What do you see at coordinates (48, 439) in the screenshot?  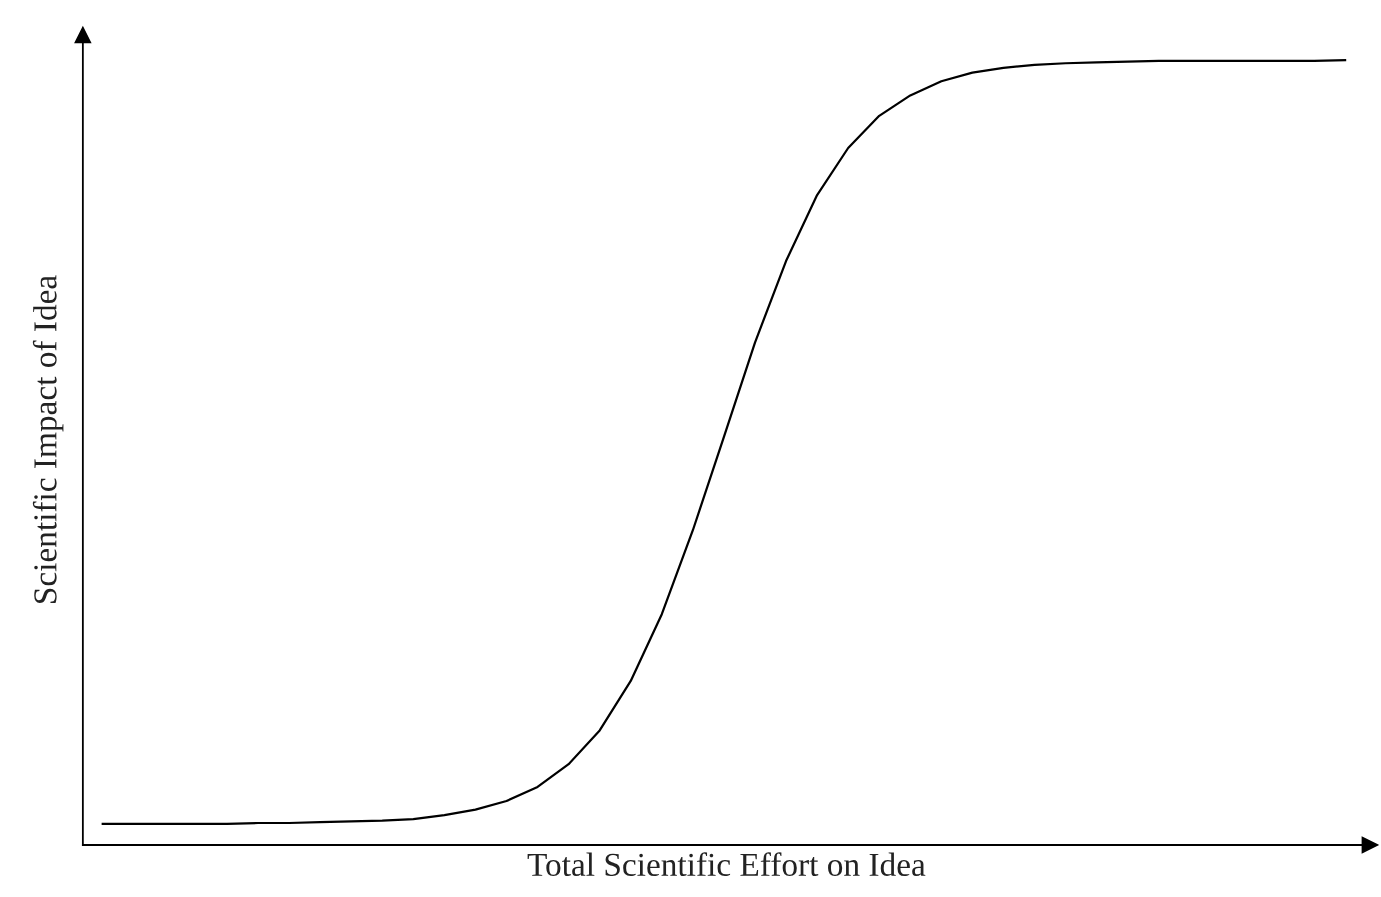 I see `y-axis-title: Scientific Impact of Idea` at bounding box center [48, 439].